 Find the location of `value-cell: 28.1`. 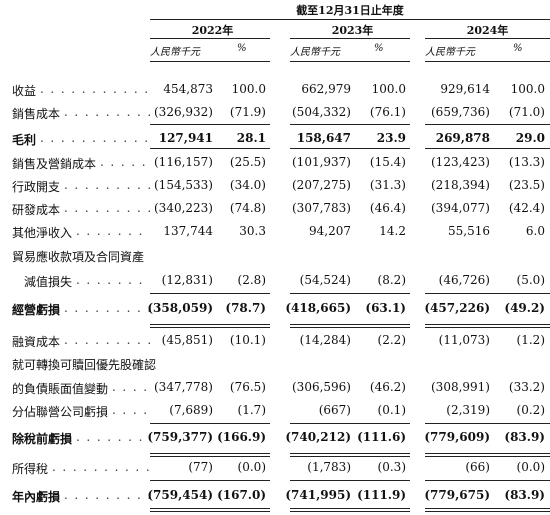

value-cell: 28.1 is located at coordinates (251, 138).